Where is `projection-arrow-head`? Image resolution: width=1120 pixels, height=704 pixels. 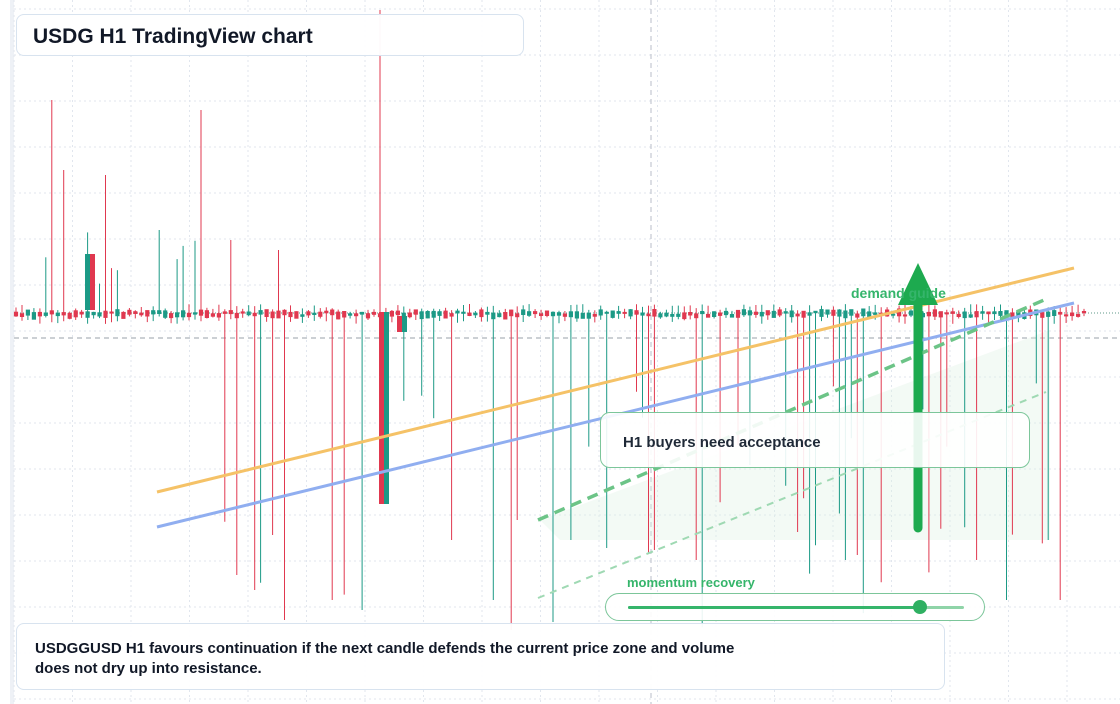
projection-arrow-head is located at coordinates (918, 284).